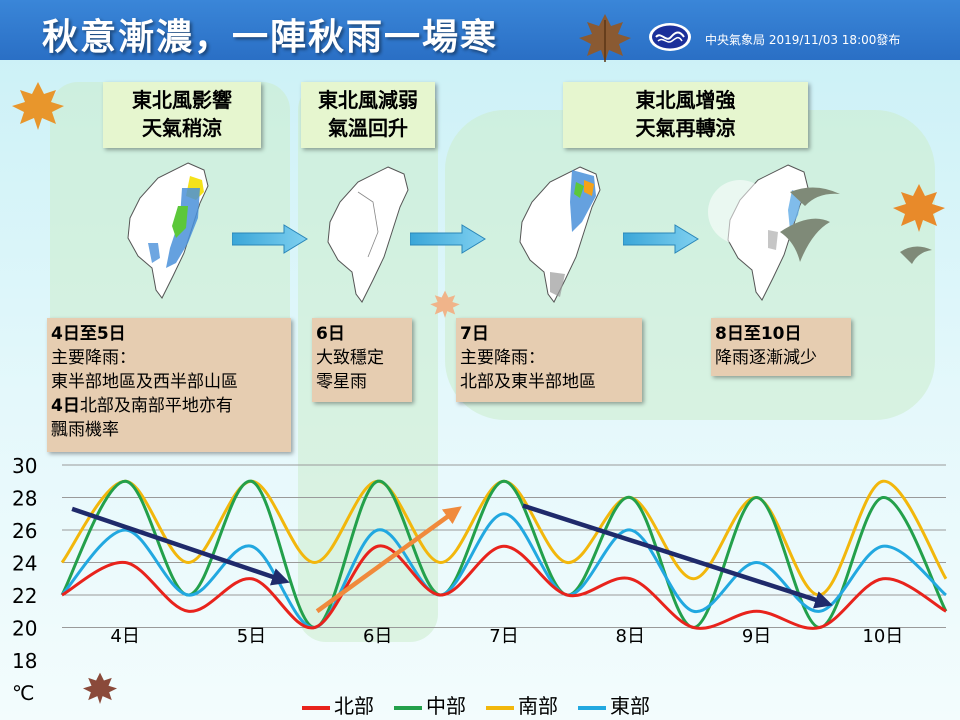  Describe the element at coordinates (685, 100) in the screenshot. I see `heading-line: 東北風增強` at that location.